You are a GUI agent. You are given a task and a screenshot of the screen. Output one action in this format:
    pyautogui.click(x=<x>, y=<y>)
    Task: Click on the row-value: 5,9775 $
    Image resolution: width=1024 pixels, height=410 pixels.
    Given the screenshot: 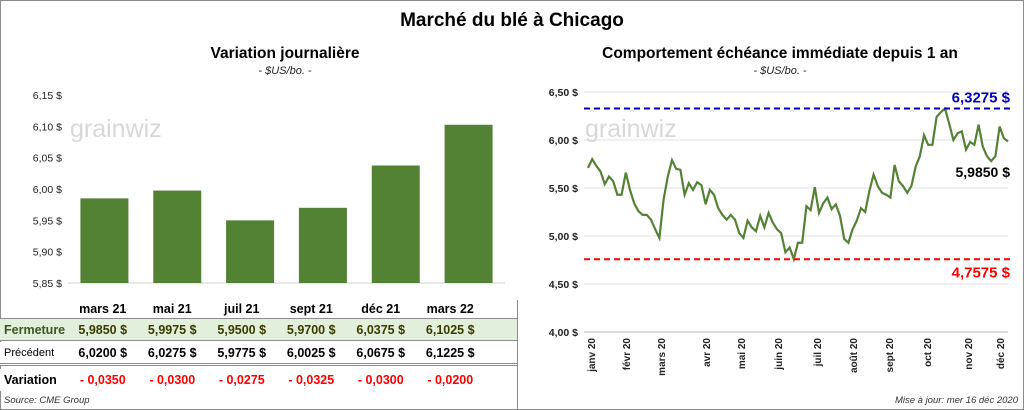 What is the action you would take?
    pyautogui.click(x=242, y=352)
    